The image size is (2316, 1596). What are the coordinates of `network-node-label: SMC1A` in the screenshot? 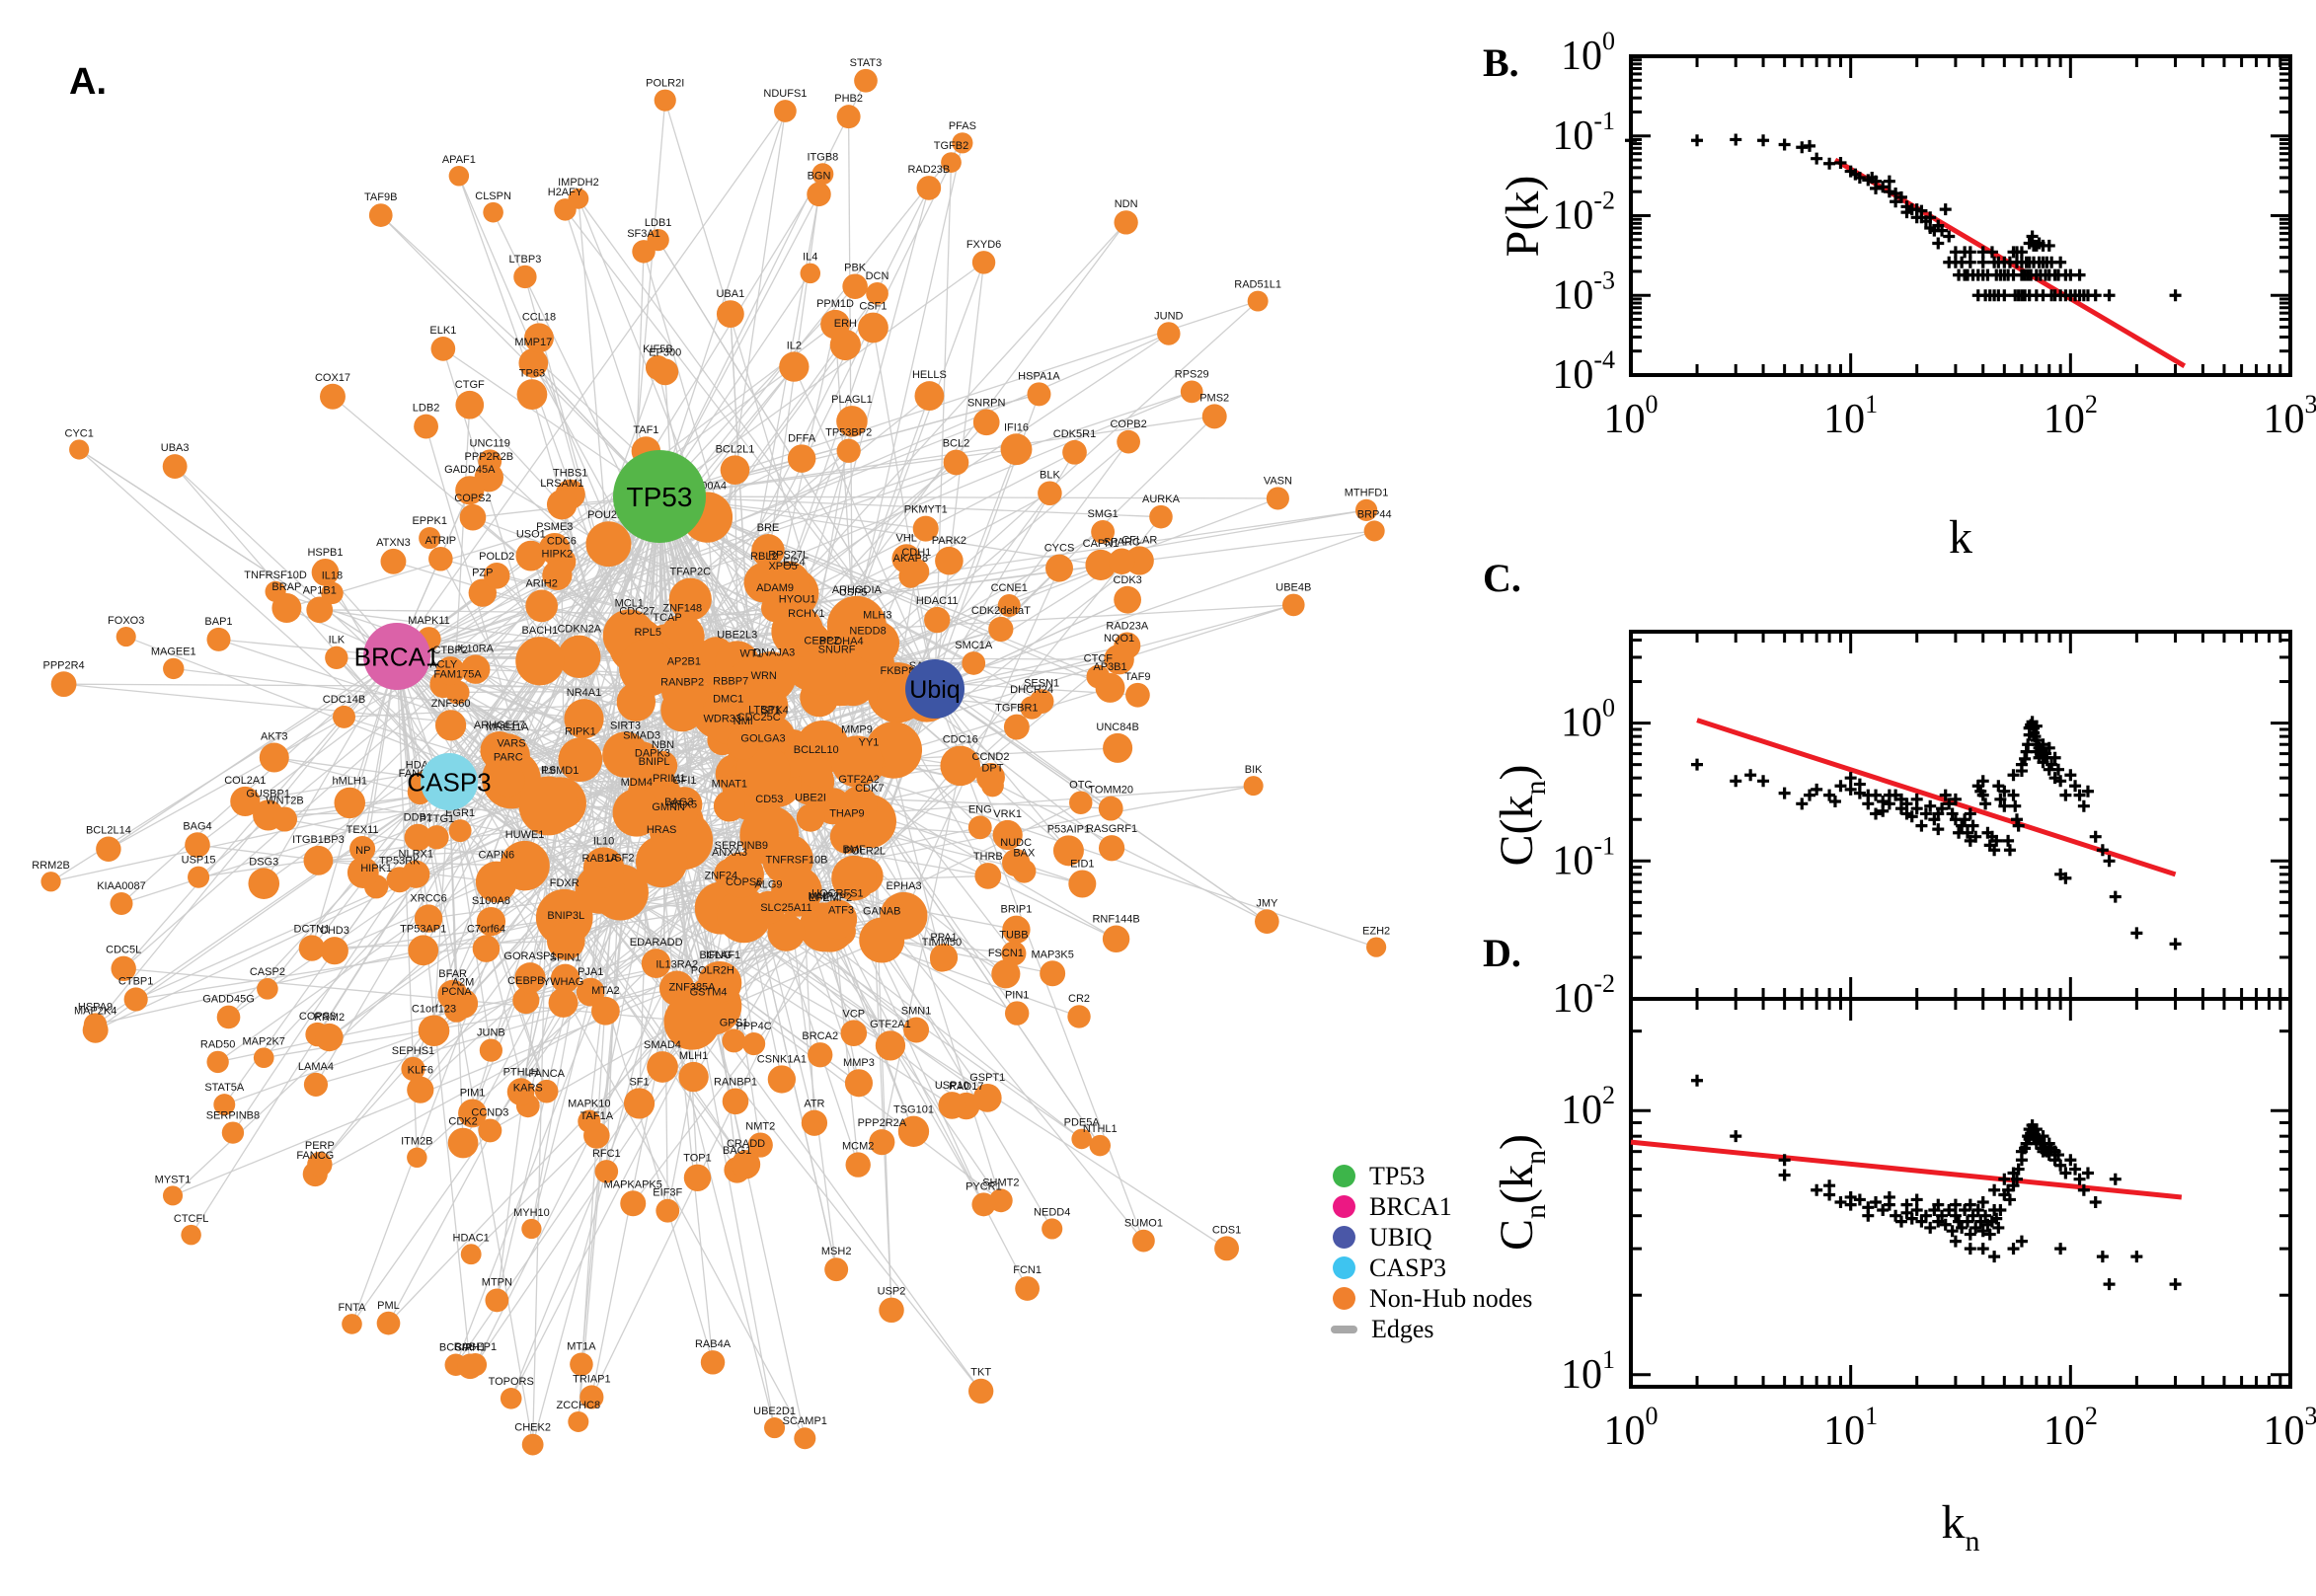 It's located at (974, 645).